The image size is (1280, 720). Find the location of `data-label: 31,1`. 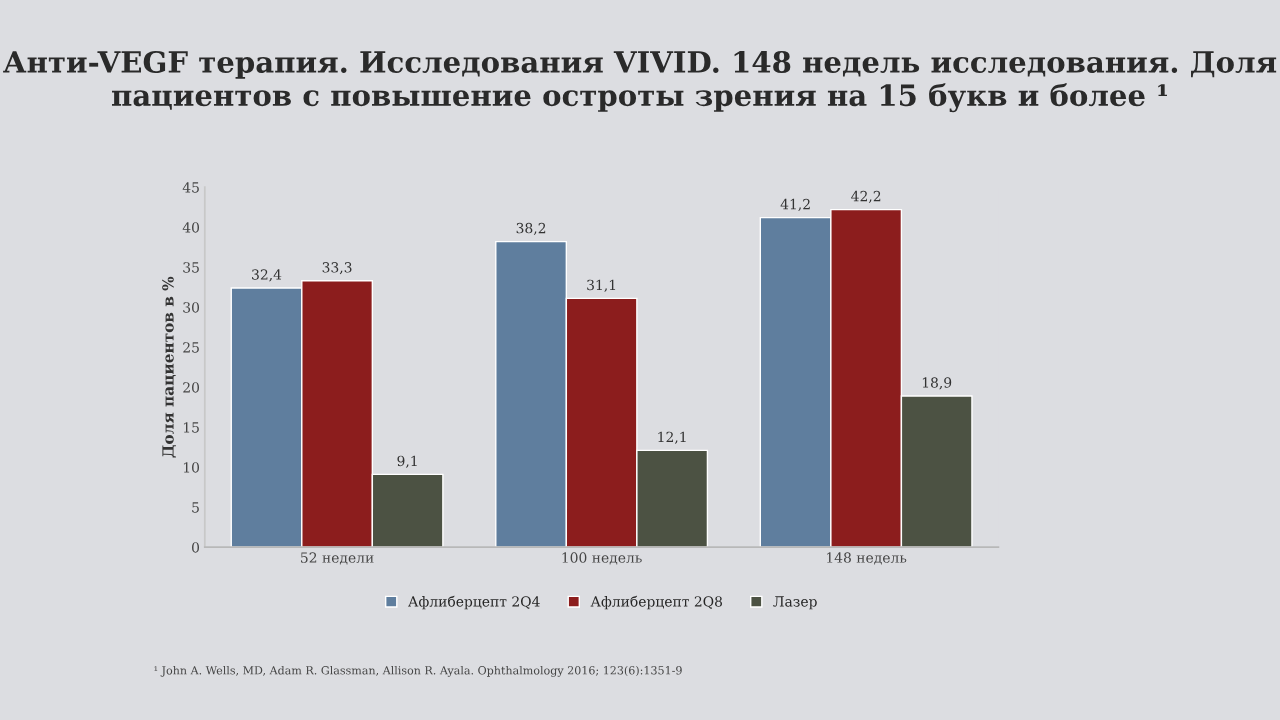

data-label: 31,1 is located at coordinates (601, 285).